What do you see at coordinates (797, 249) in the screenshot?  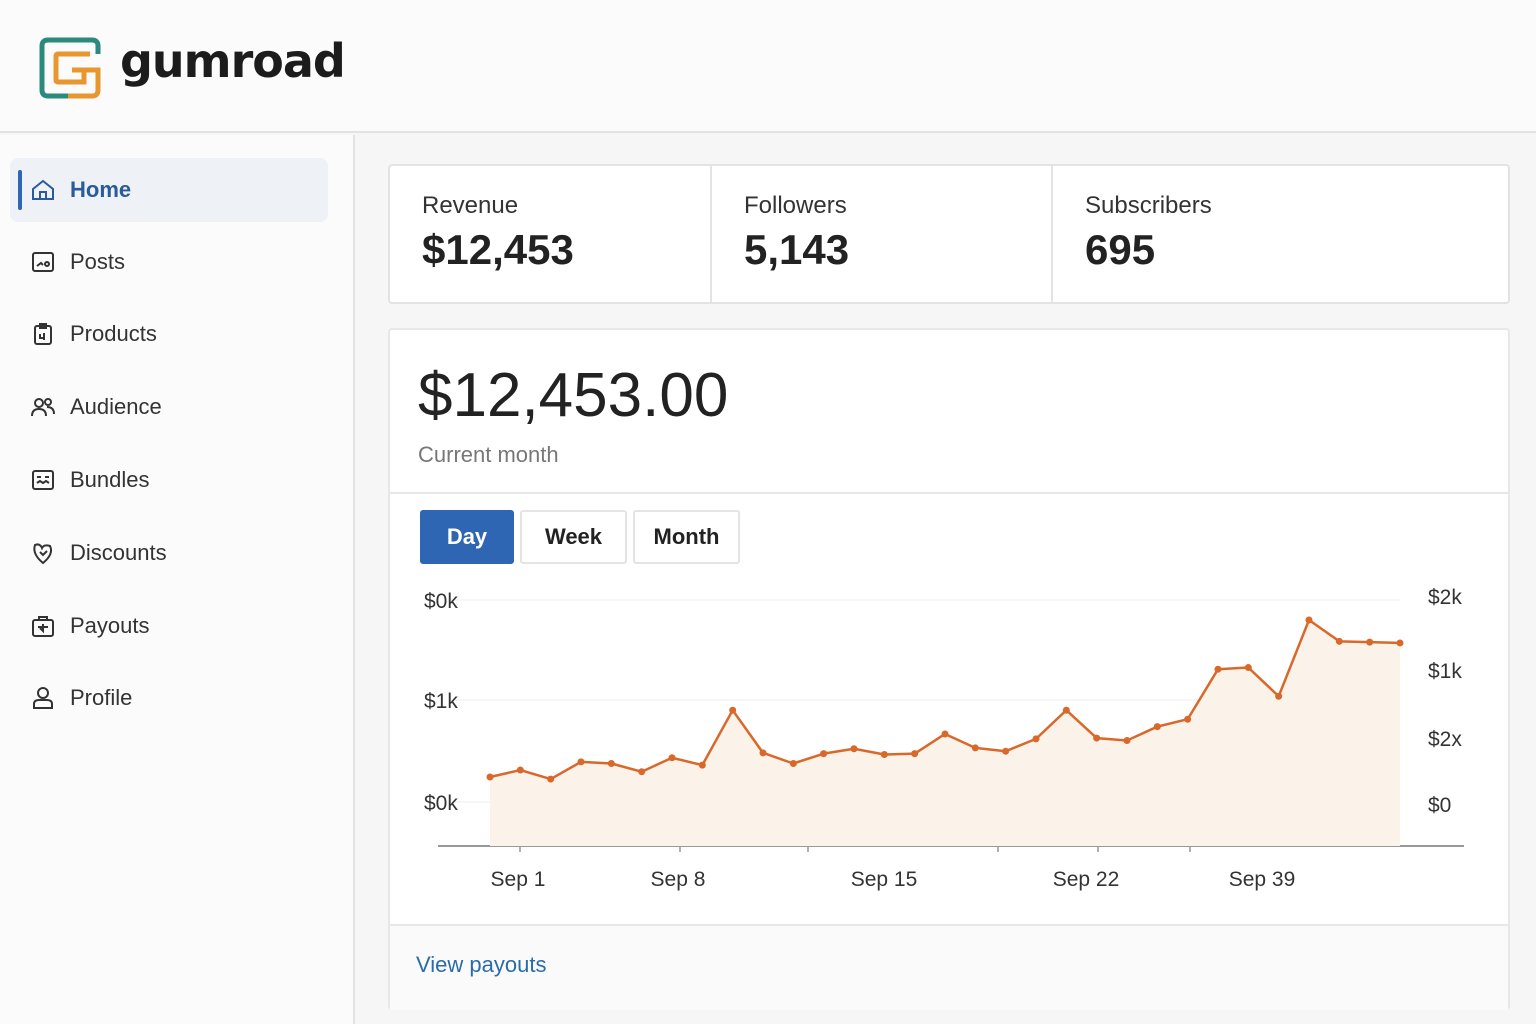 I see `stat-value: 5,143` at bounding box center [797, 249].